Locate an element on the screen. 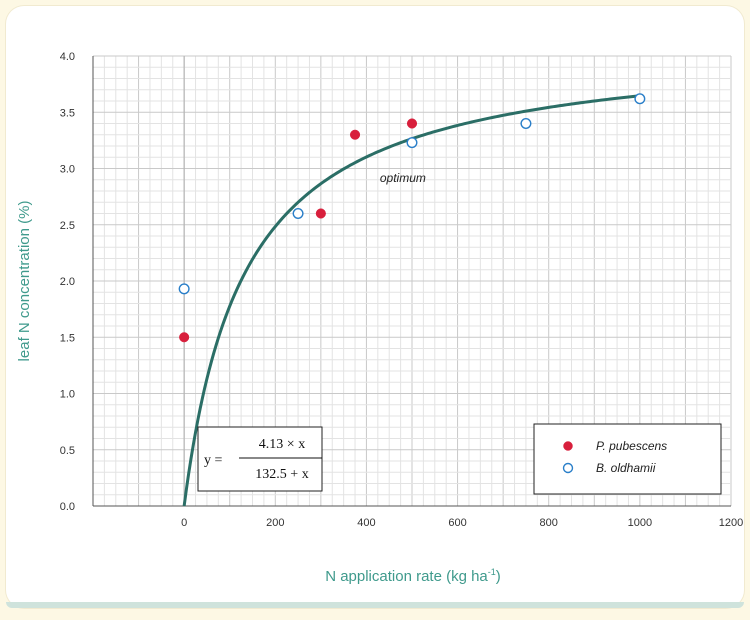  y-tick-label: 0.0 is located at coordinates (67, 507).